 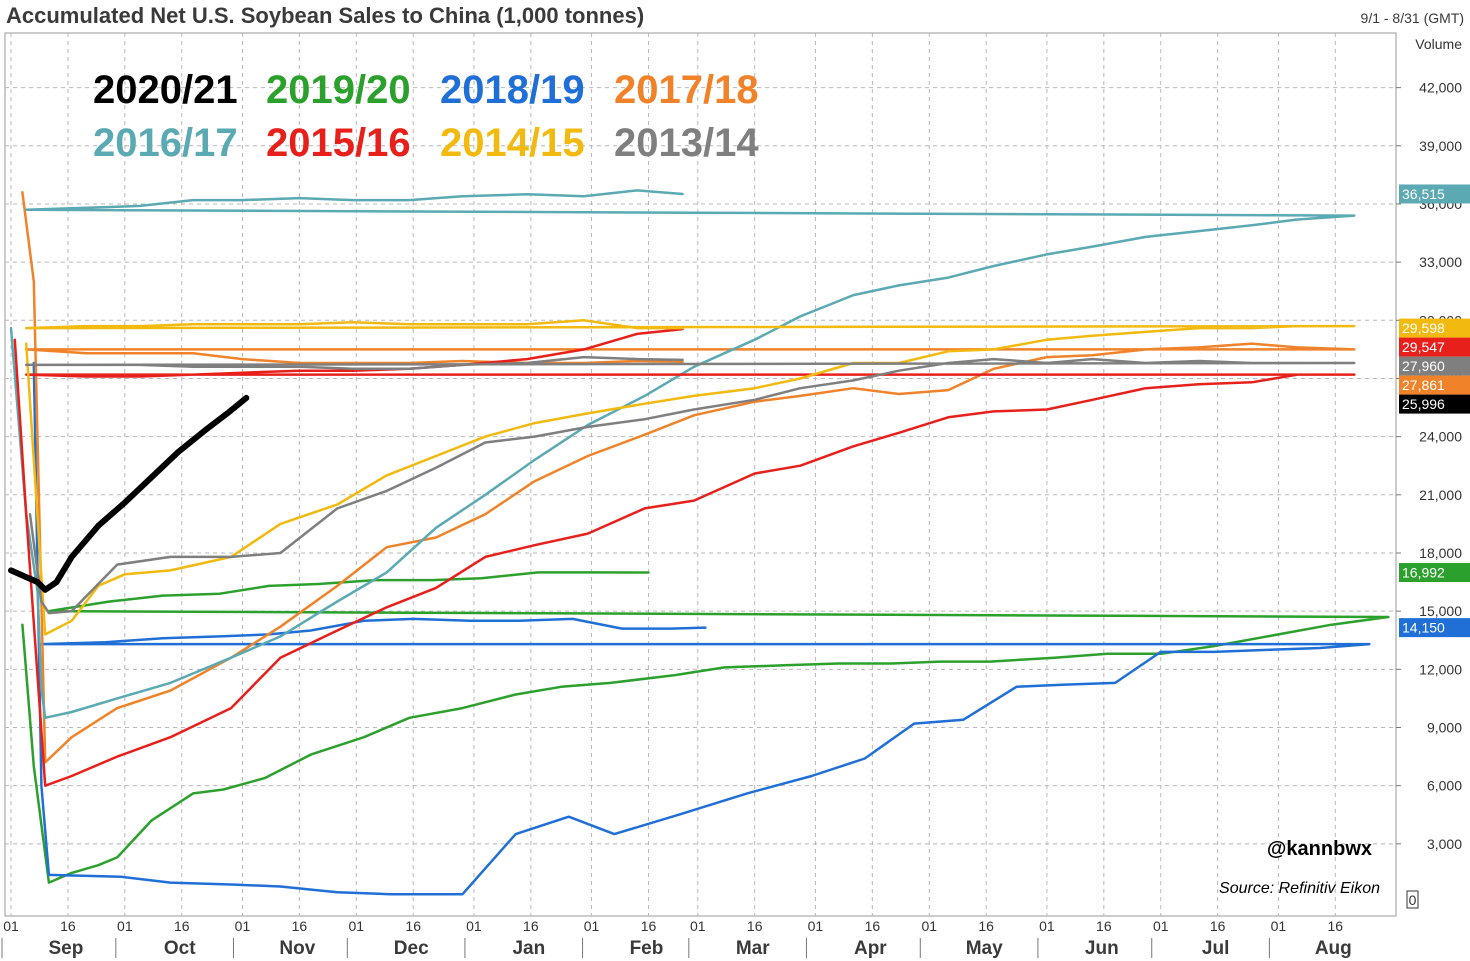 I want to click on x-month-label: Aug, so click(x=1333, y=948).